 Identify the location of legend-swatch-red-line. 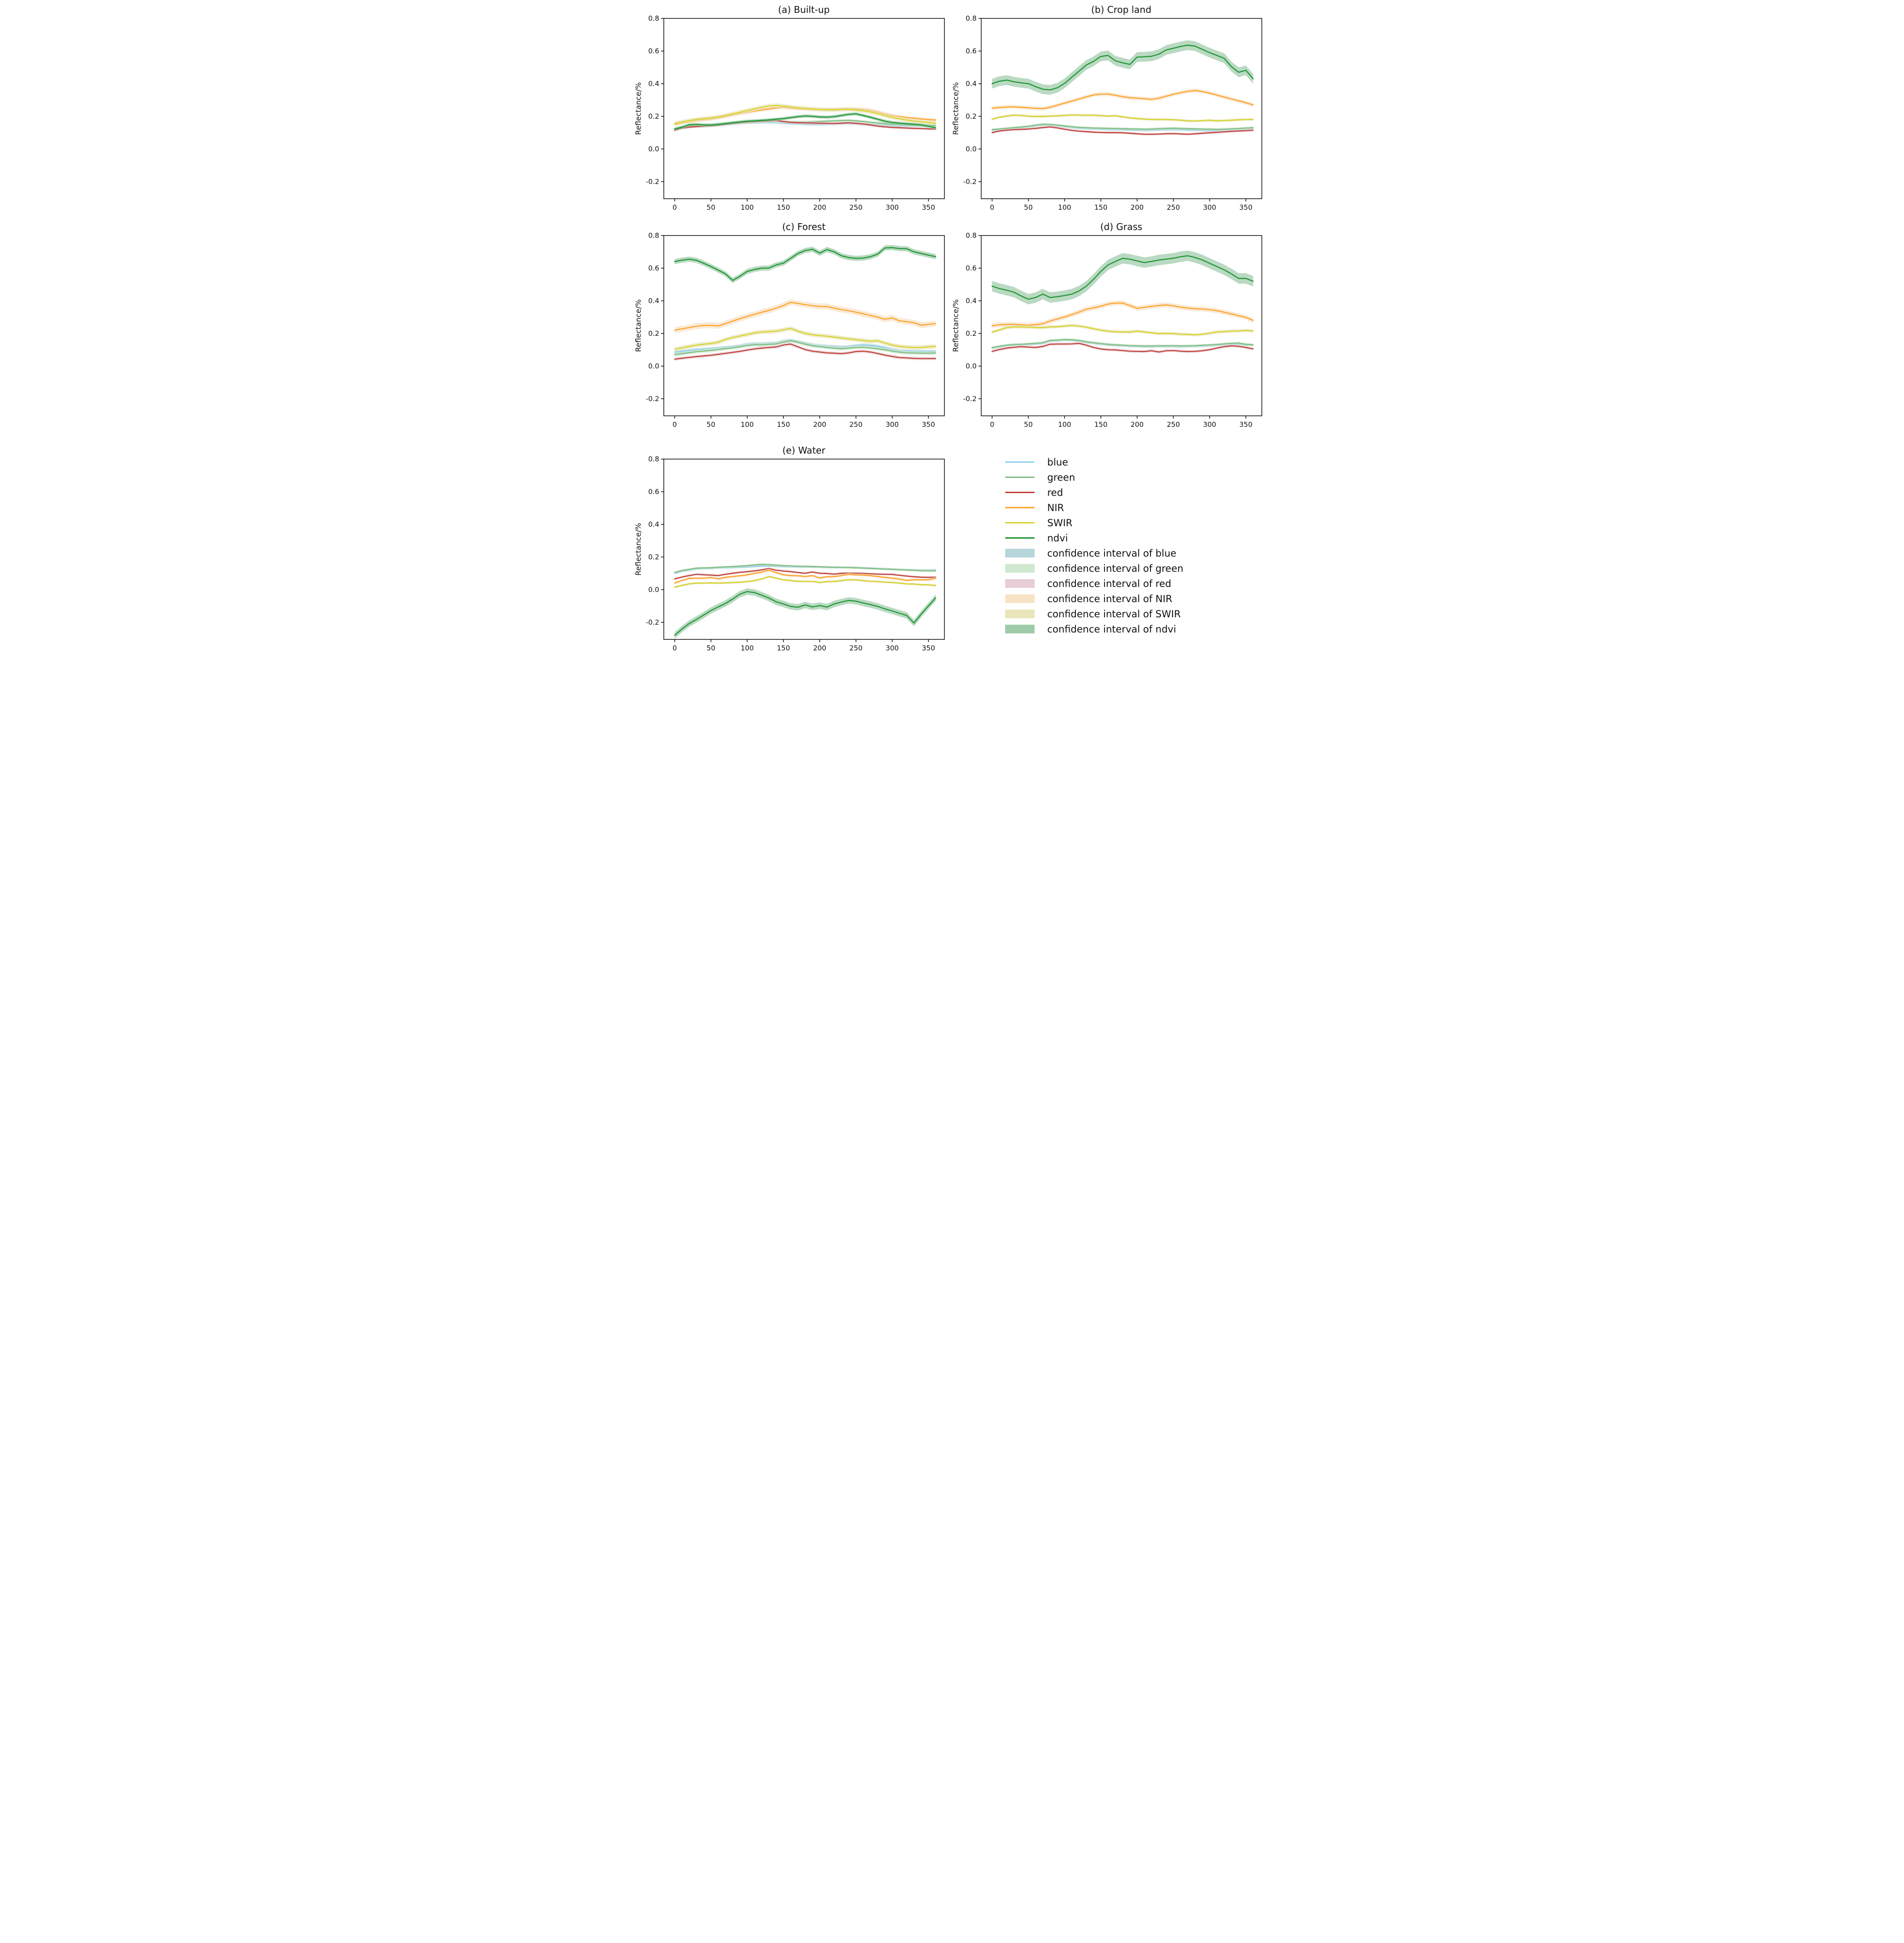
(1020, 492).